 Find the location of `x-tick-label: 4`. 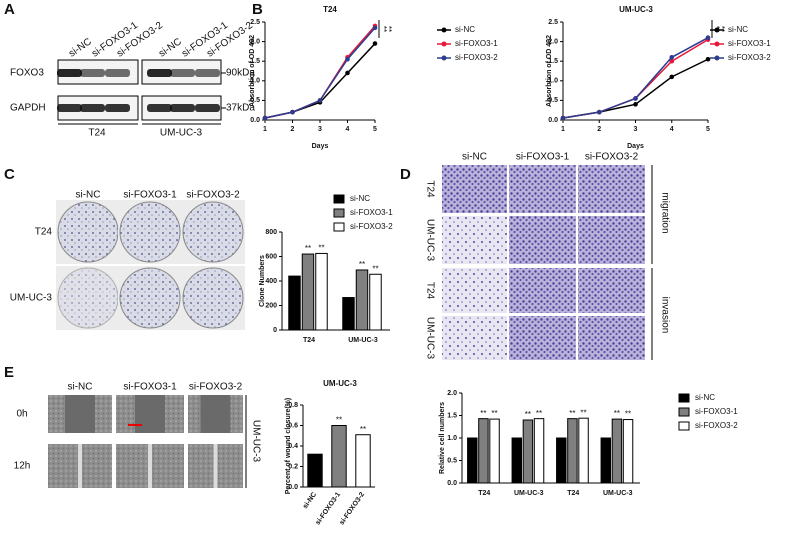

x-tick-label: 4 is located at coordinates (348, 129).